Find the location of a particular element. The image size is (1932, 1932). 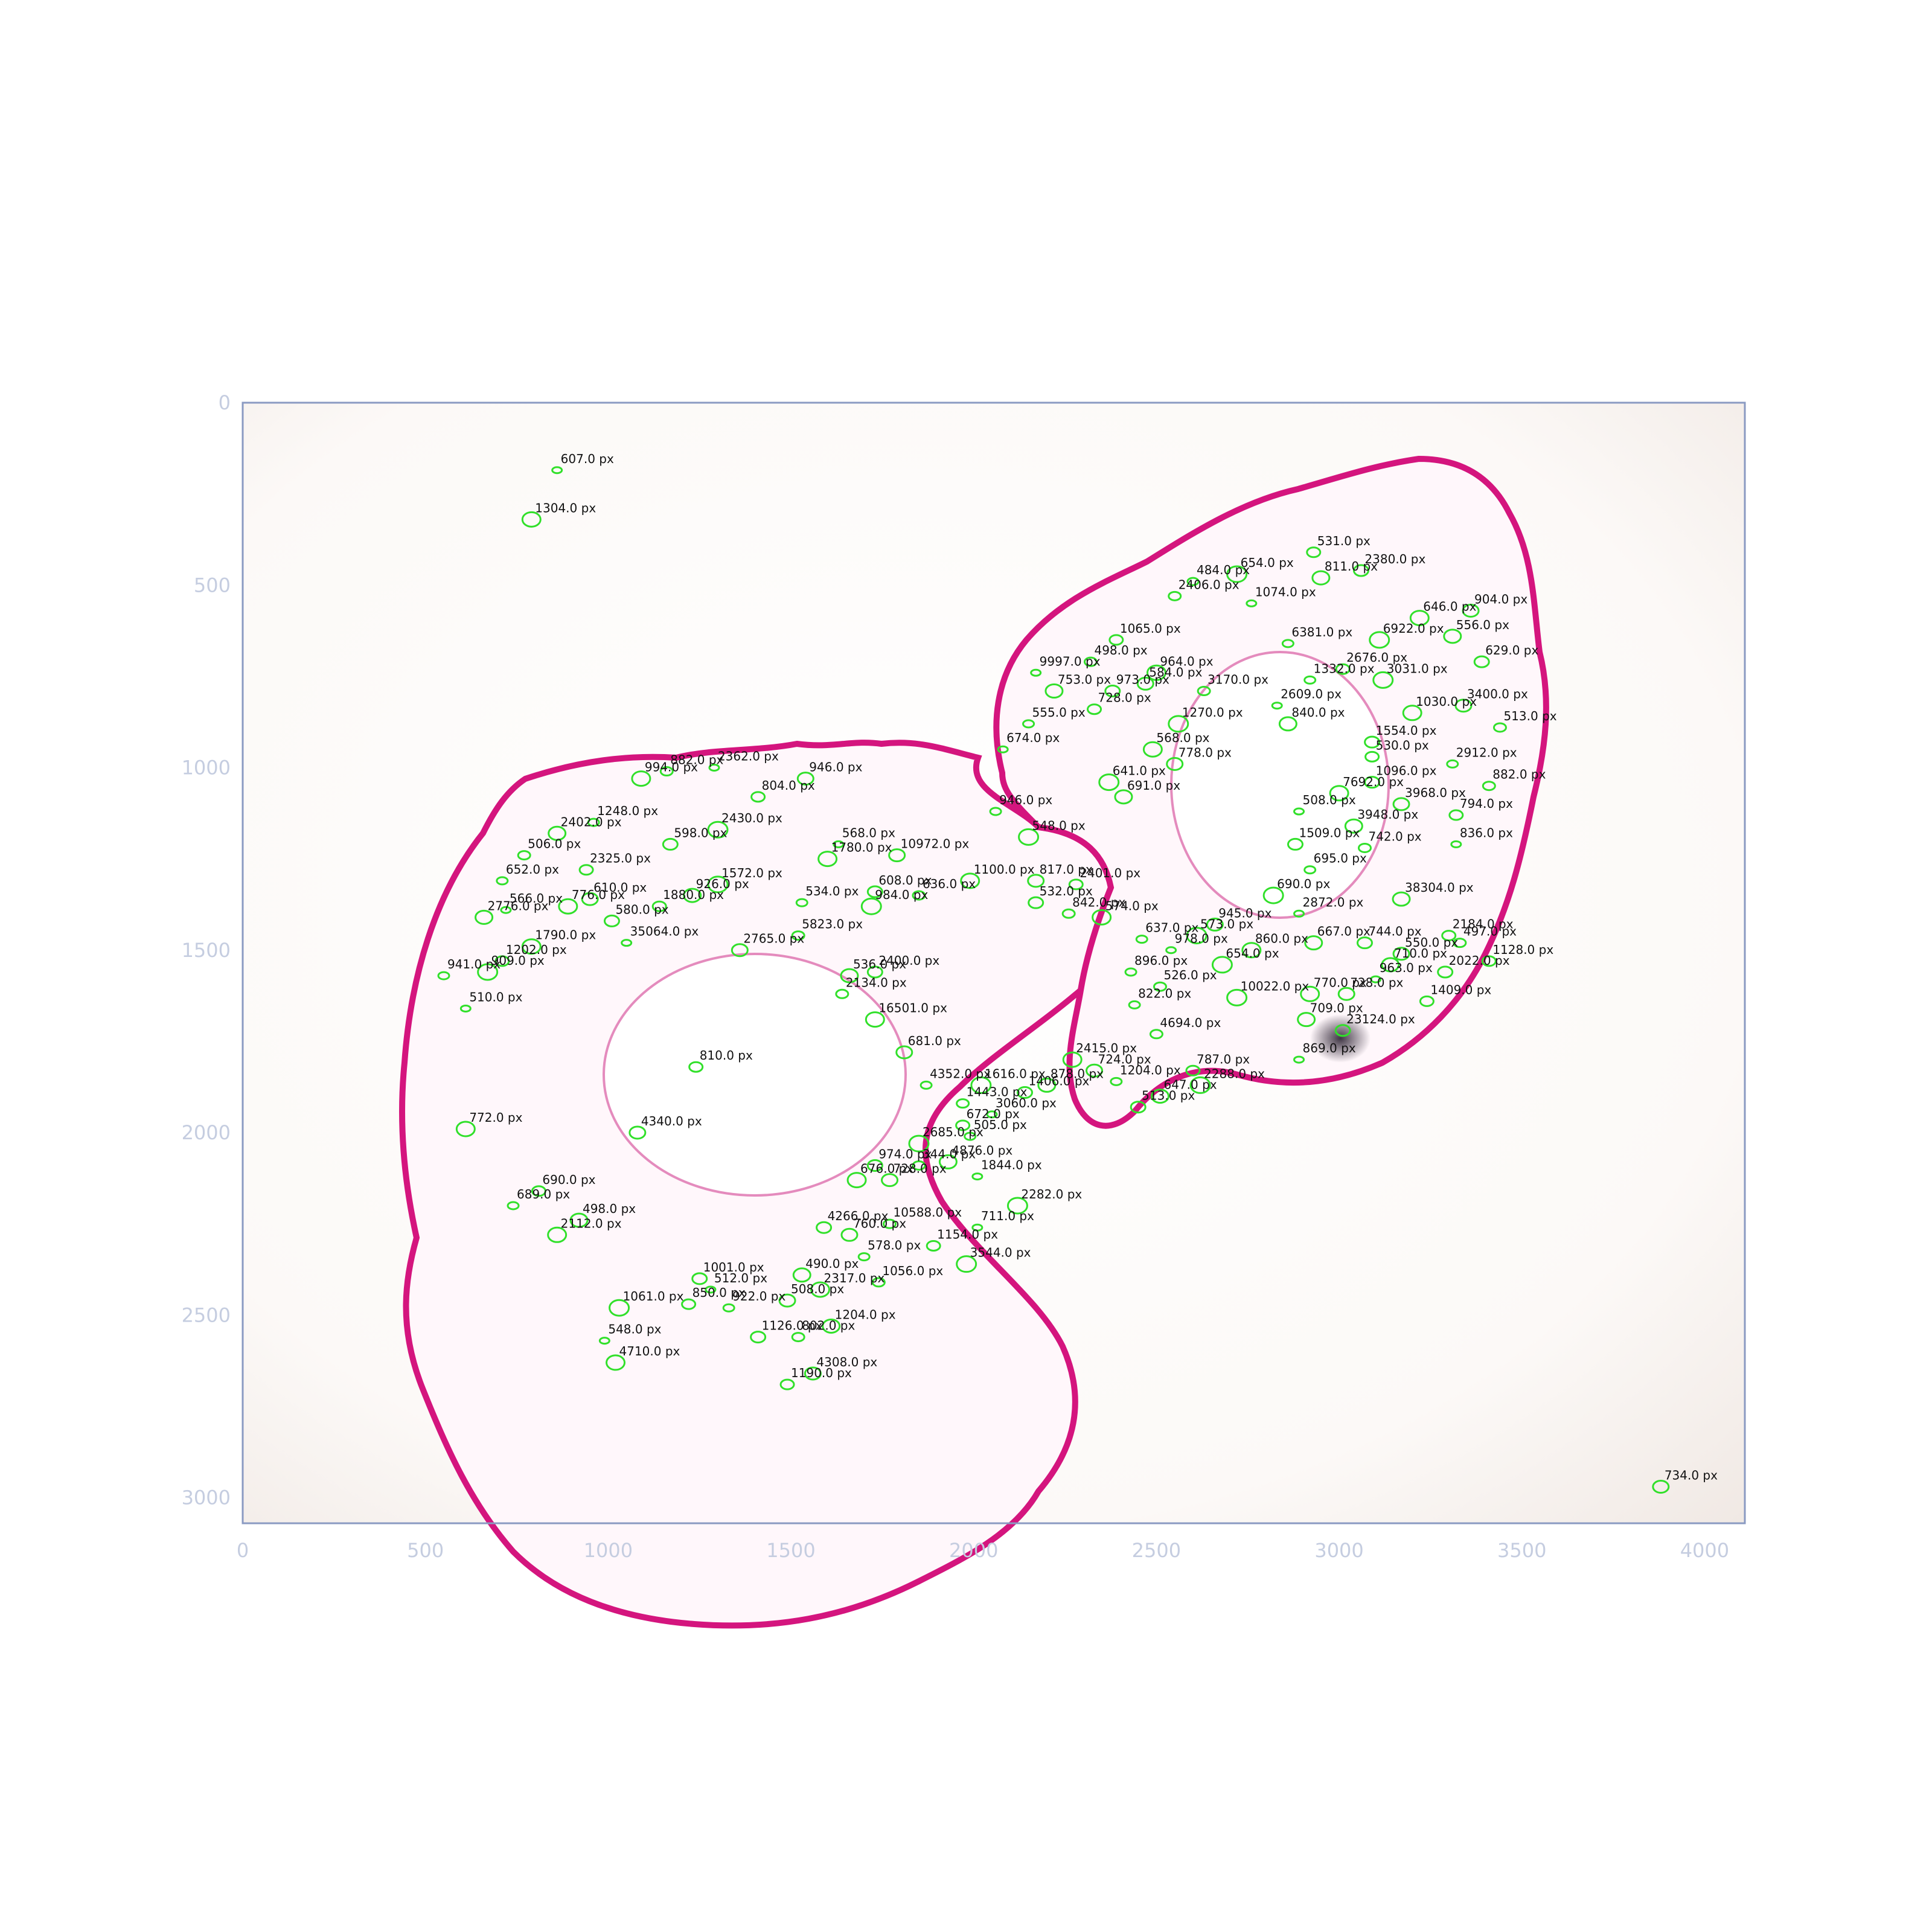

area-label: 946.0 px is located at coordinates (835, 767).